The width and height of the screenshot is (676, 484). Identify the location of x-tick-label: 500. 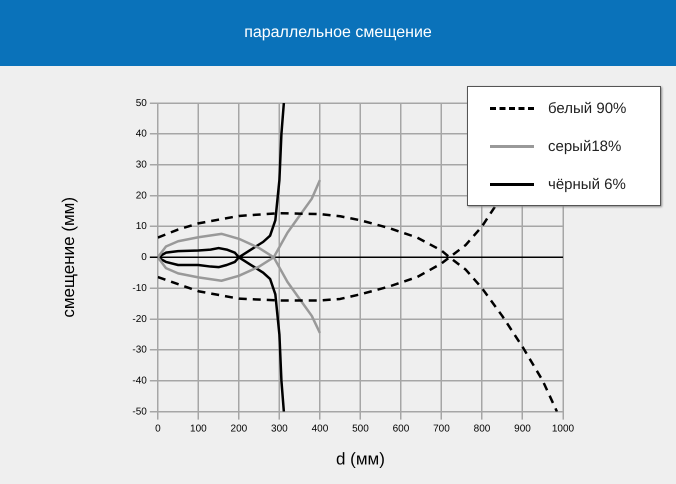
(361, 428).